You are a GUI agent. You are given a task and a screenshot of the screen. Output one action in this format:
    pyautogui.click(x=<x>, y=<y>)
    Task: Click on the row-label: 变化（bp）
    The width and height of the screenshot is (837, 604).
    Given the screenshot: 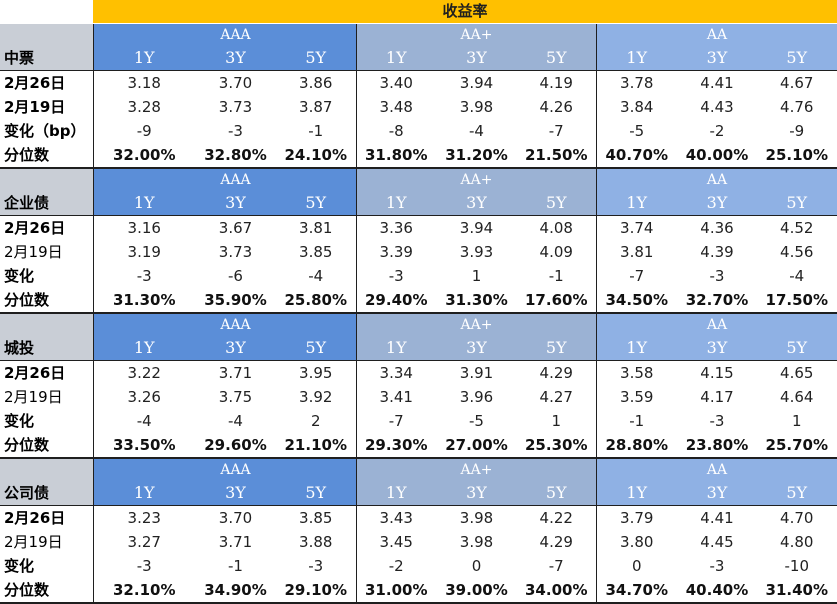 What is the action you would take?
    pyautogui.click(x=47, y=131)
    